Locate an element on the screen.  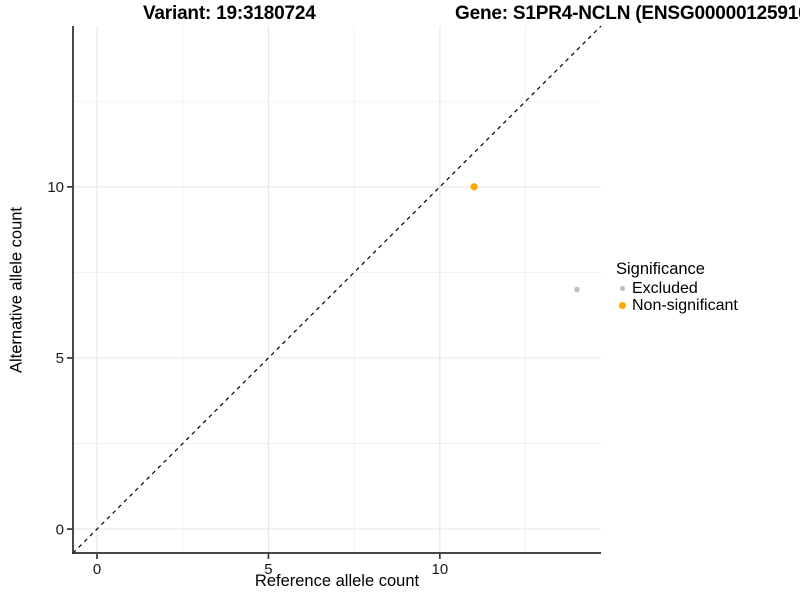
y-tick-label: 0 is located at coordinates (60, 529).